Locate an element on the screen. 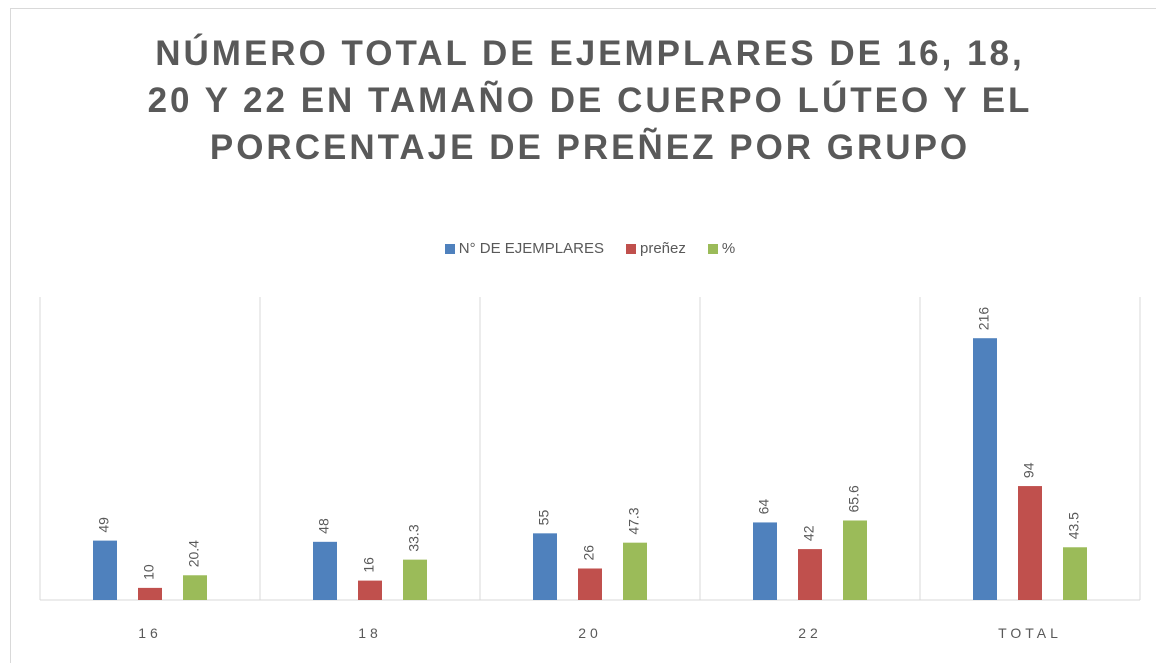  data-label: 16 is located at coordinates (369, 565).